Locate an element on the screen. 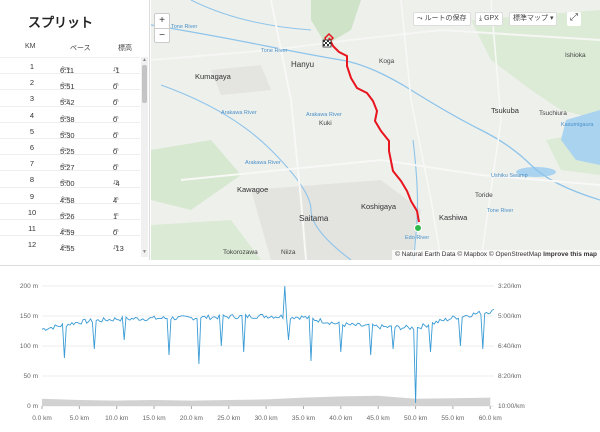  split-row: 2 5:51/km 0 m is located at coordinates (70, 82).